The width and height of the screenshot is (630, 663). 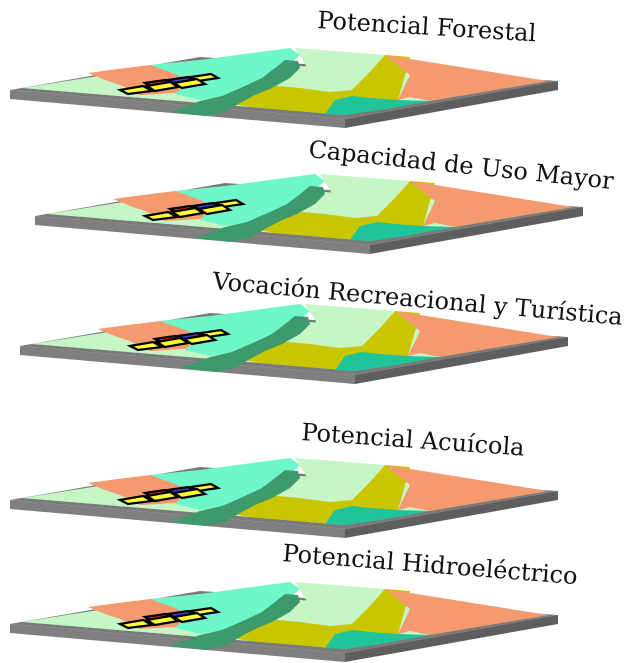 What do you see at coordinates (430, 564) in the screenshot?
I see `layer-title-5: Potencial Hidroeléctrico` at bounding box center [430, 564].